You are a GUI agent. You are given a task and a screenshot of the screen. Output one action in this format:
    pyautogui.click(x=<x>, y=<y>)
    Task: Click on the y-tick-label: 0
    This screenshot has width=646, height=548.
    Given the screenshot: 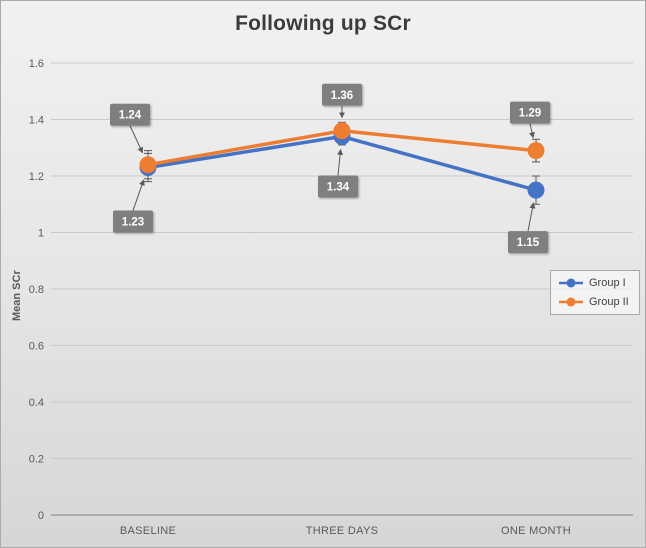 What is the action you would take?
    pyautogui.click(x=41, y=516)
    